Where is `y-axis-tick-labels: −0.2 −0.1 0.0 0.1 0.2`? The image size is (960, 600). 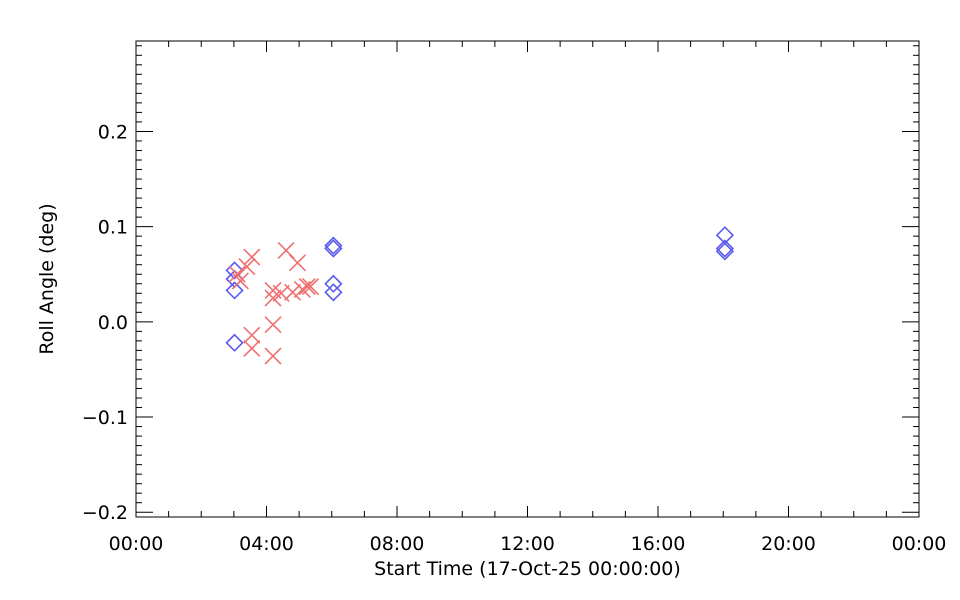 y-axis-tick-labels: −0.2 −0.1 0.0 0.1 0.2 is located at coordinates (105, 322).